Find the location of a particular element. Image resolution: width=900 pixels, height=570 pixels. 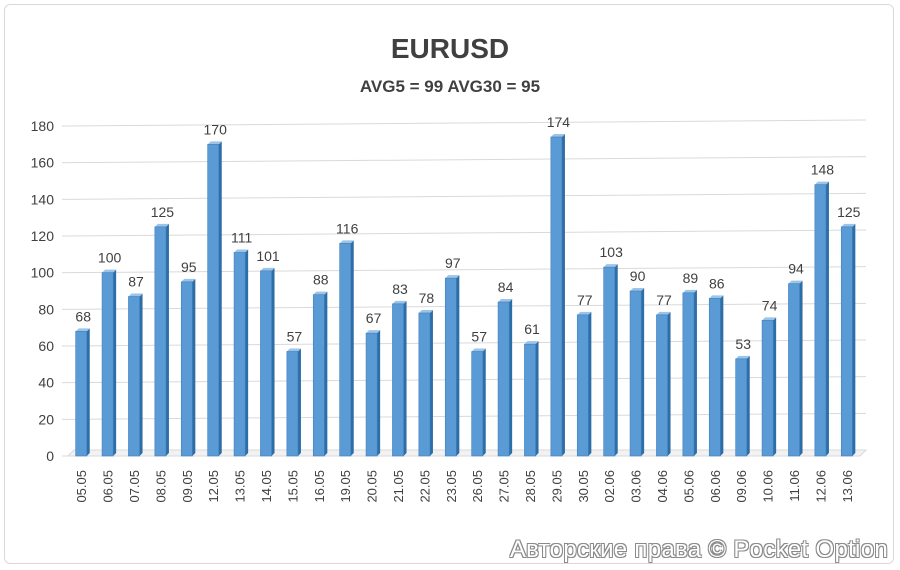

chart-subtitle: AVG5 = 99 AVG30 = 95 is located at coordinates (450, 86).